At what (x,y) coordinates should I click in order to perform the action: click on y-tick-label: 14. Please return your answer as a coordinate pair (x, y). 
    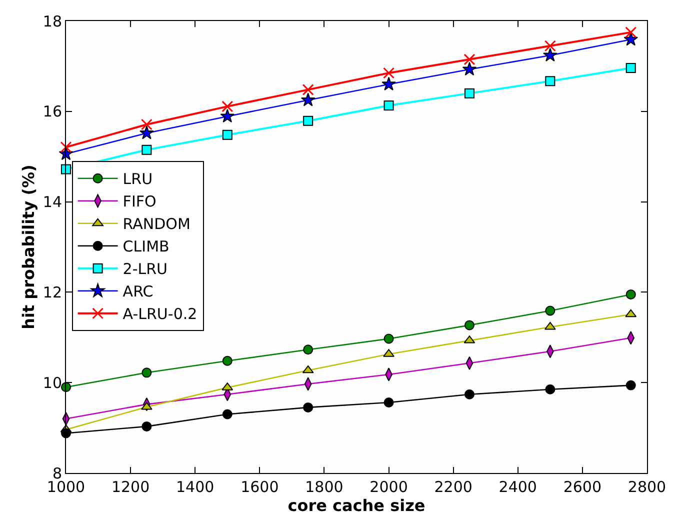
    Looking at the image, I should click on (52, 202).